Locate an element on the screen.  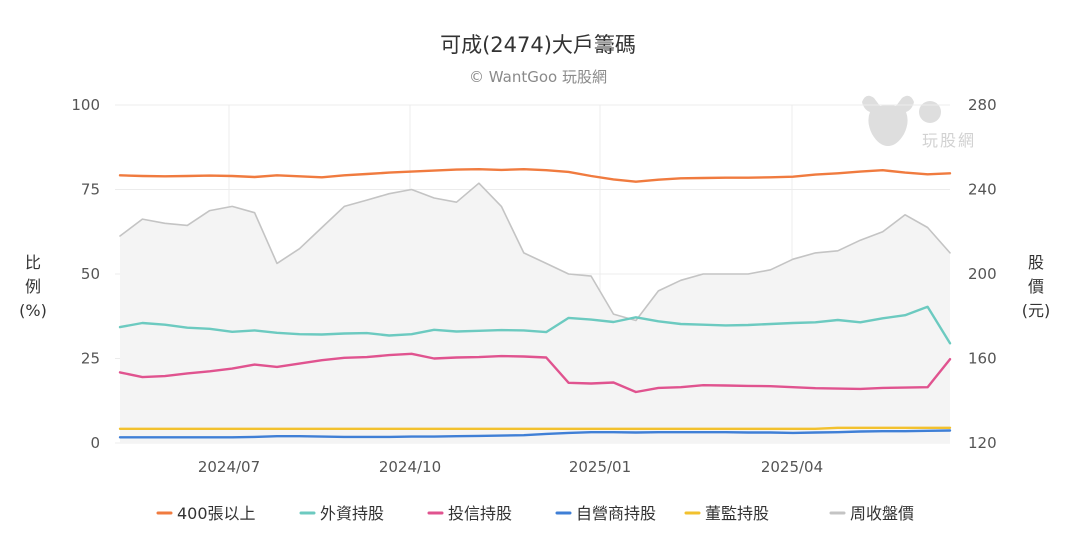
series-line-foreign-holdings is located at coordinates (535, 325).